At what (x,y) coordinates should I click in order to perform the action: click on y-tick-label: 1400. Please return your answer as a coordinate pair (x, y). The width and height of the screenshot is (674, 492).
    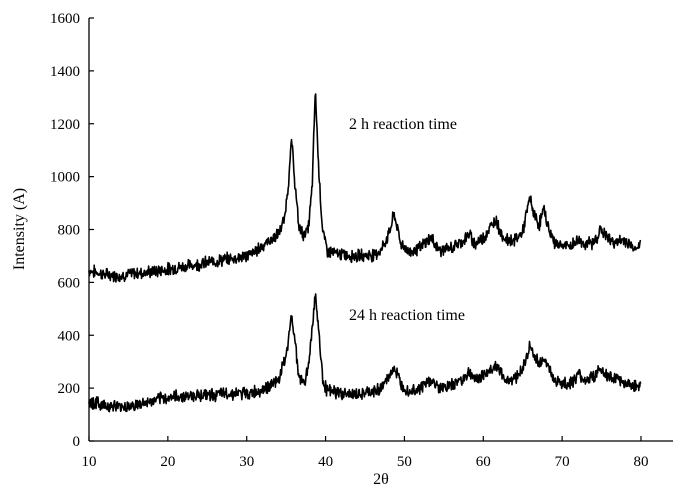
    Looking at the image, I should click on (65, 72).